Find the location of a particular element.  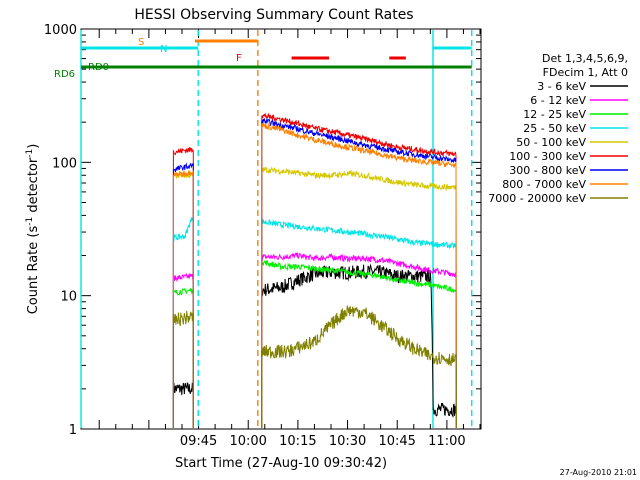

legend-label: 25 - 50 keV is located at coordinates (554, 128).